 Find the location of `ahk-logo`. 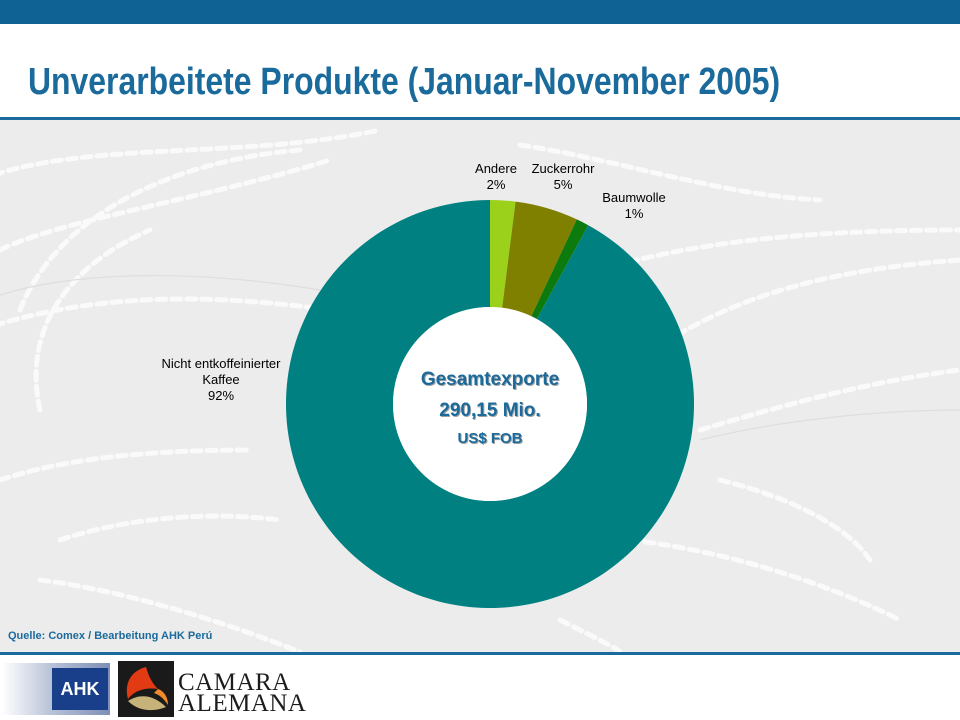

ahk-logo is located at coordinates (56, 689).